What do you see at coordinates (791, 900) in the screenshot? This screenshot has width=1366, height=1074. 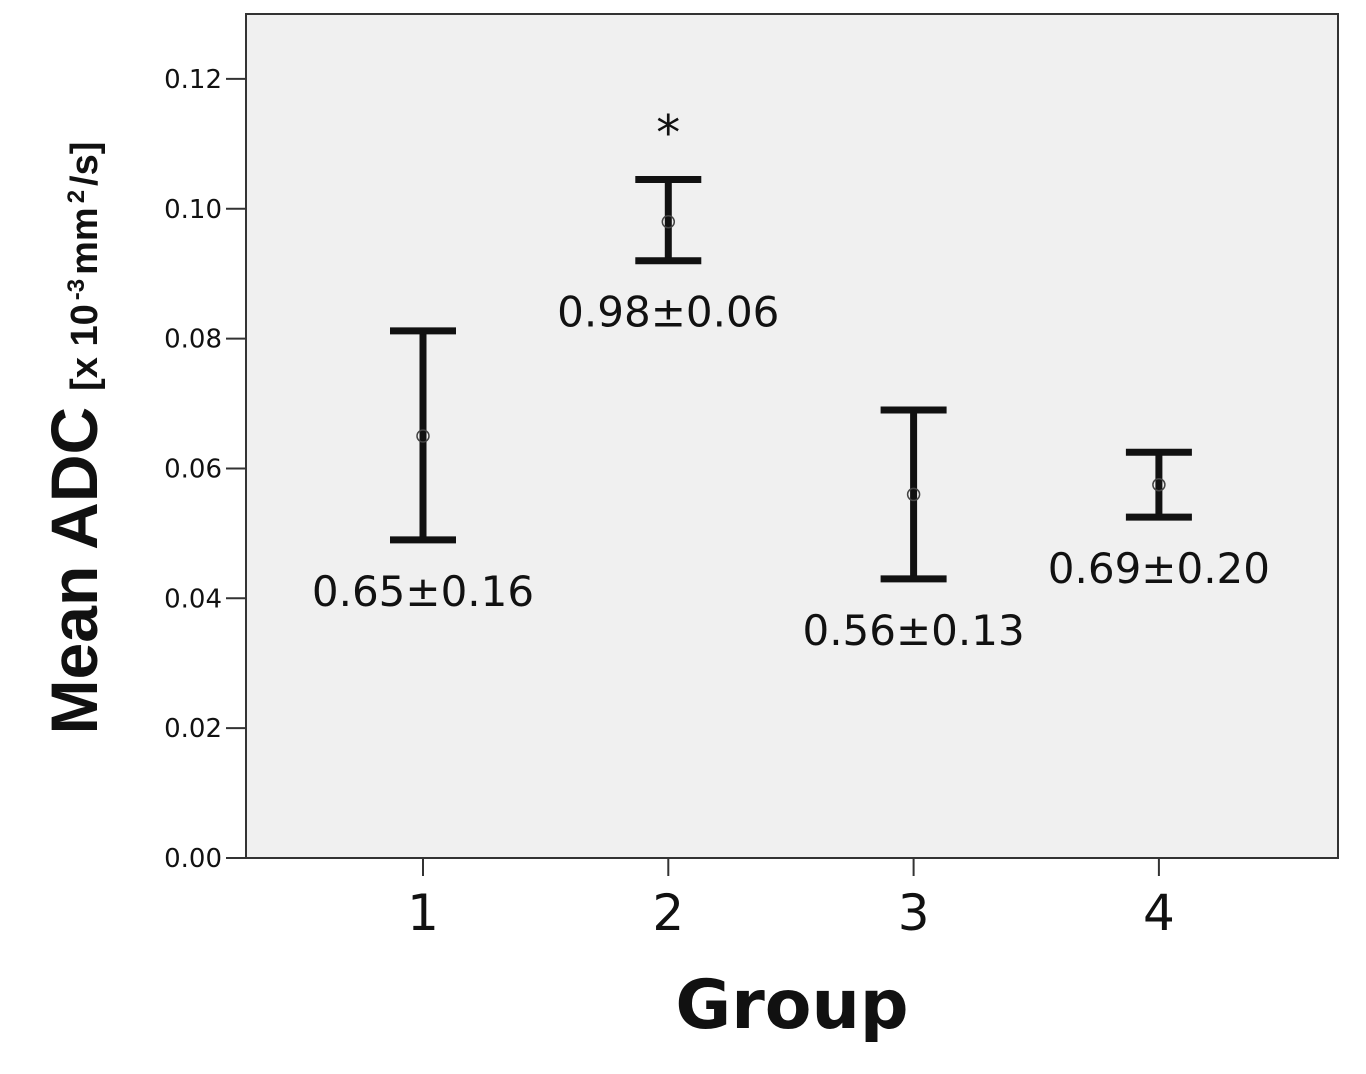 I see `x-axis: 1 2 3 4` at bounding box center [791, 900].